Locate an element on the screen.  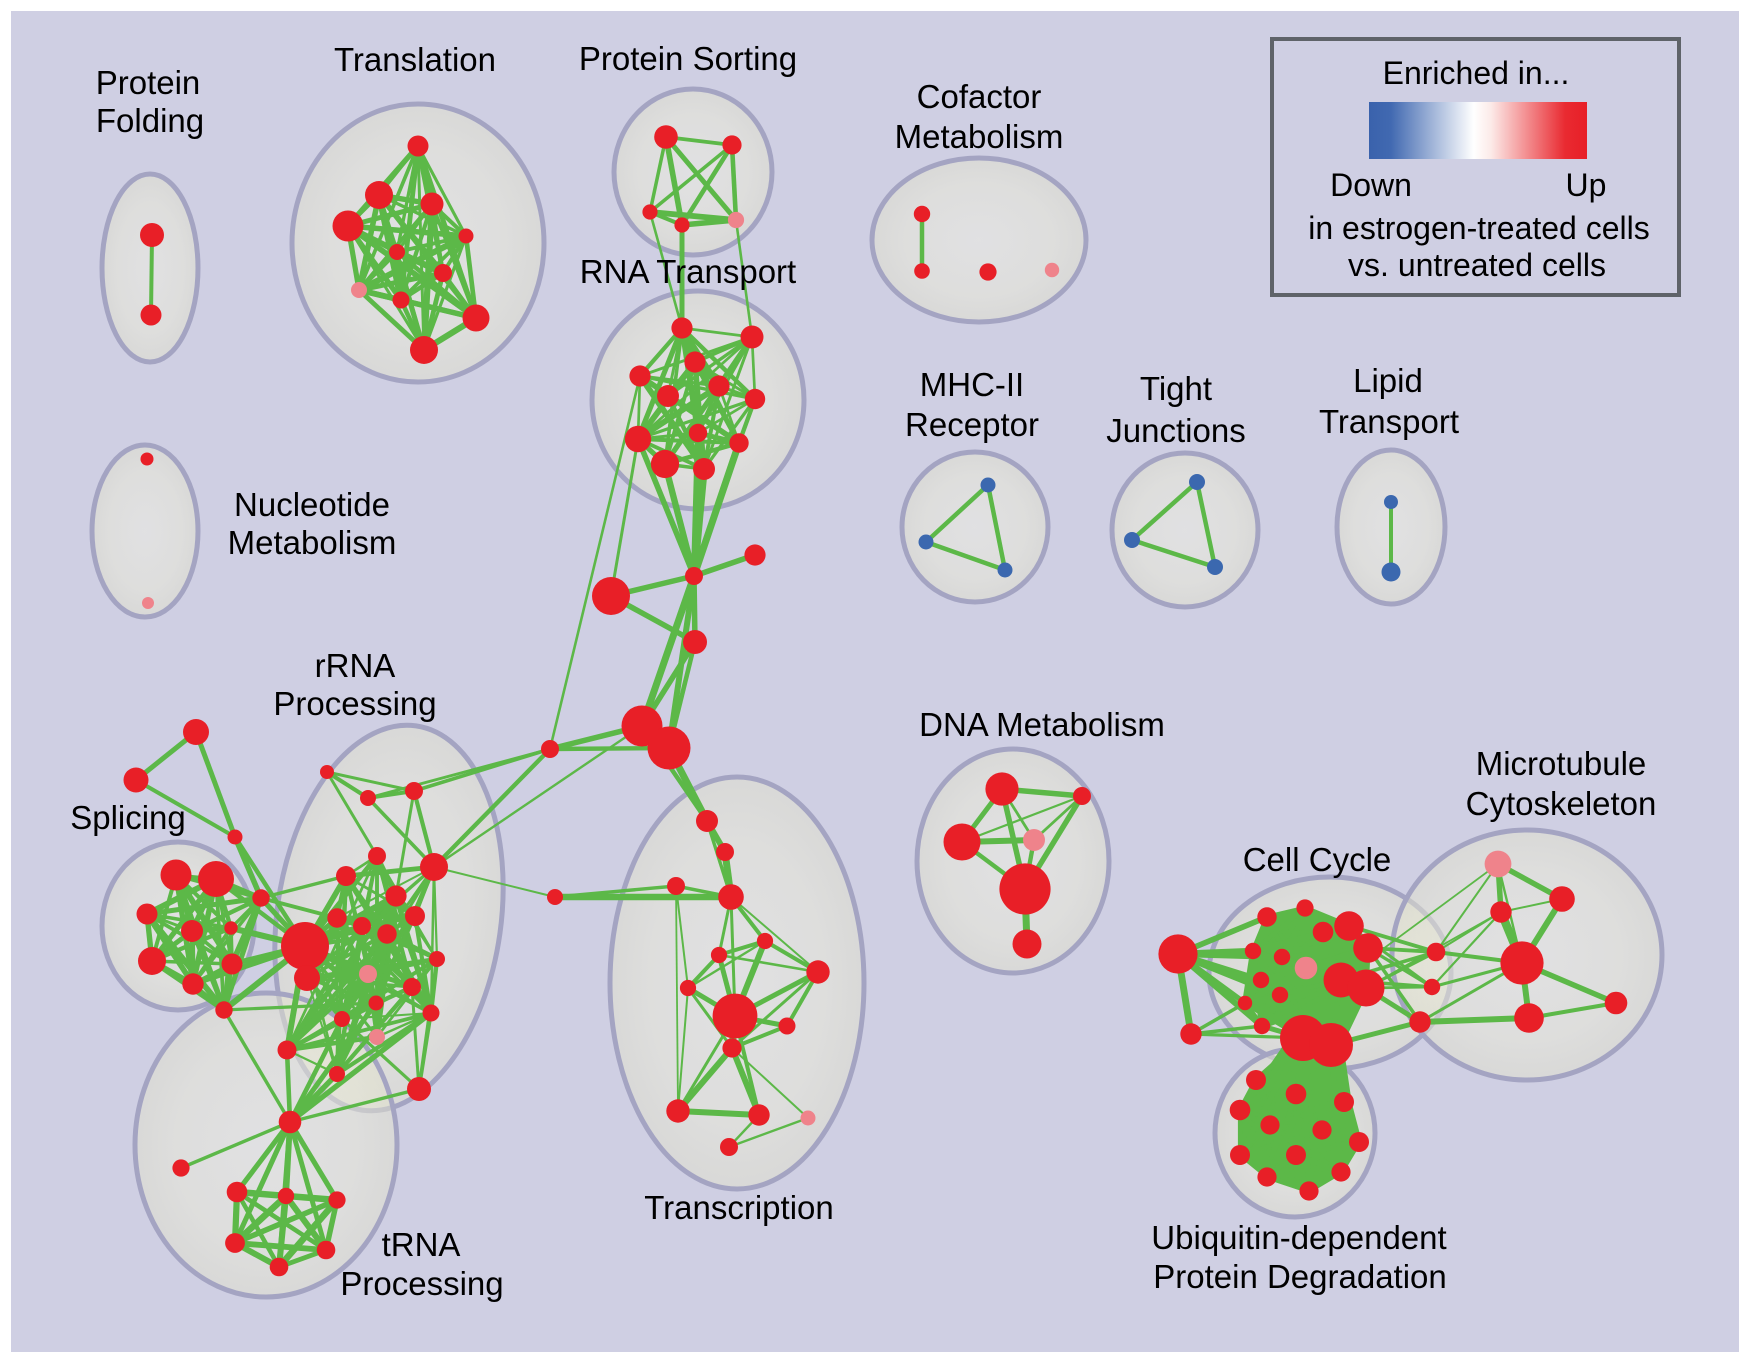
svg-text: Ubiquitin-dependent is located at coordinates (1298, 1237).